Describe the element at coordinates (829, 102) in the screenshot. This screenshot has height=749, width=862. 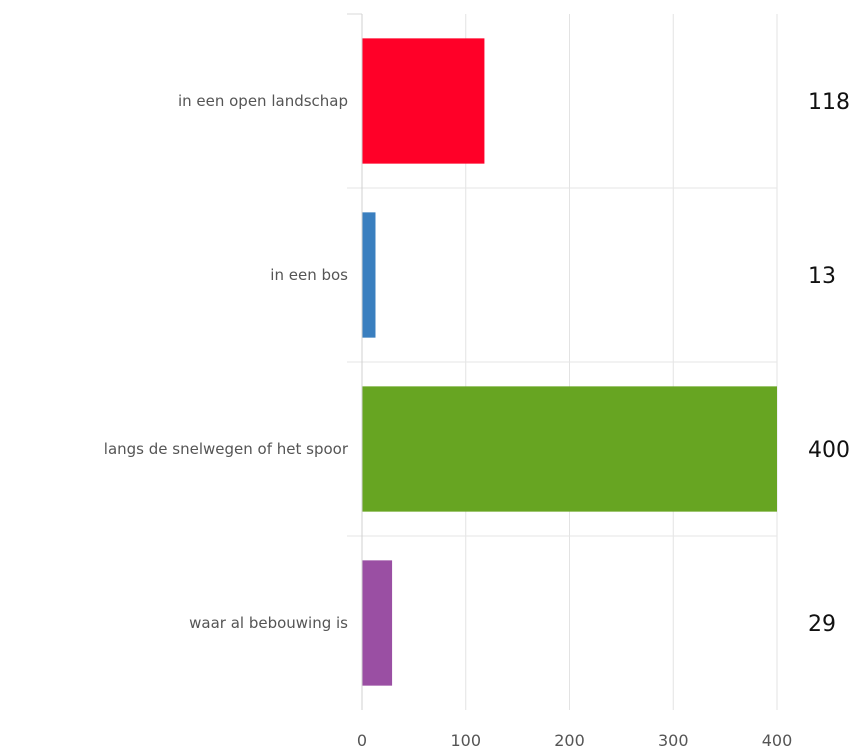
I see `value-label: 118` at that location.